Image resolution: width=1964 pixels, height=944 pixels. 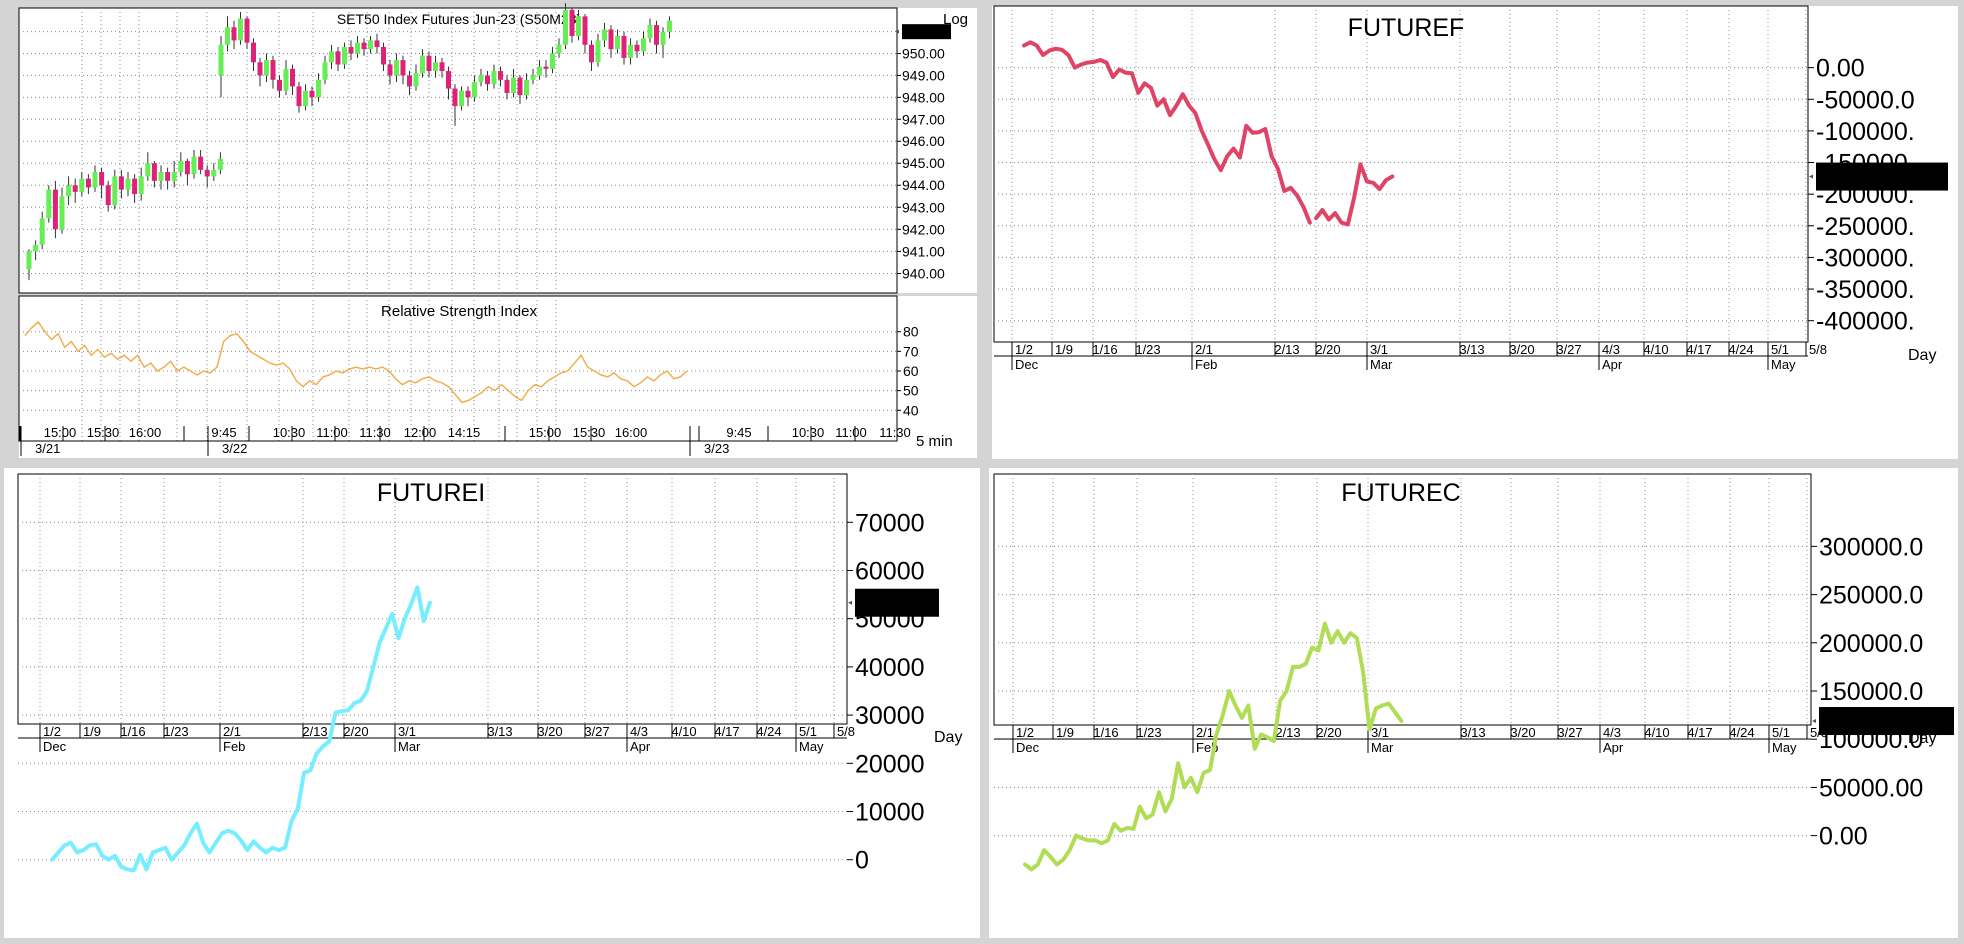 I want to click on x-tick-label: 2/13, so click(x=314, y=731).